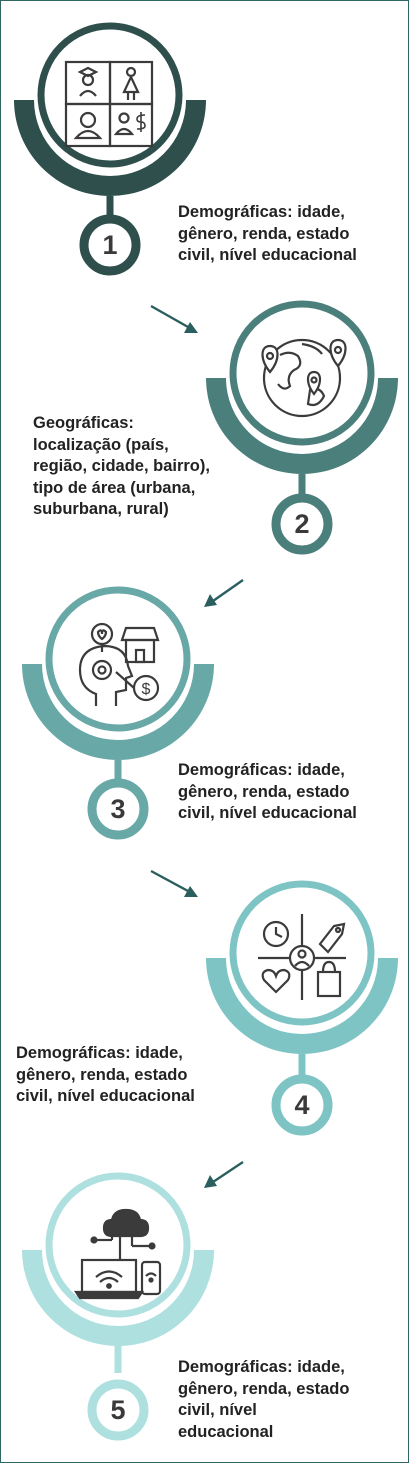 The width and height of the screenshot is (409, 1463). I want to click on step-2-cup, so click(302, 426).